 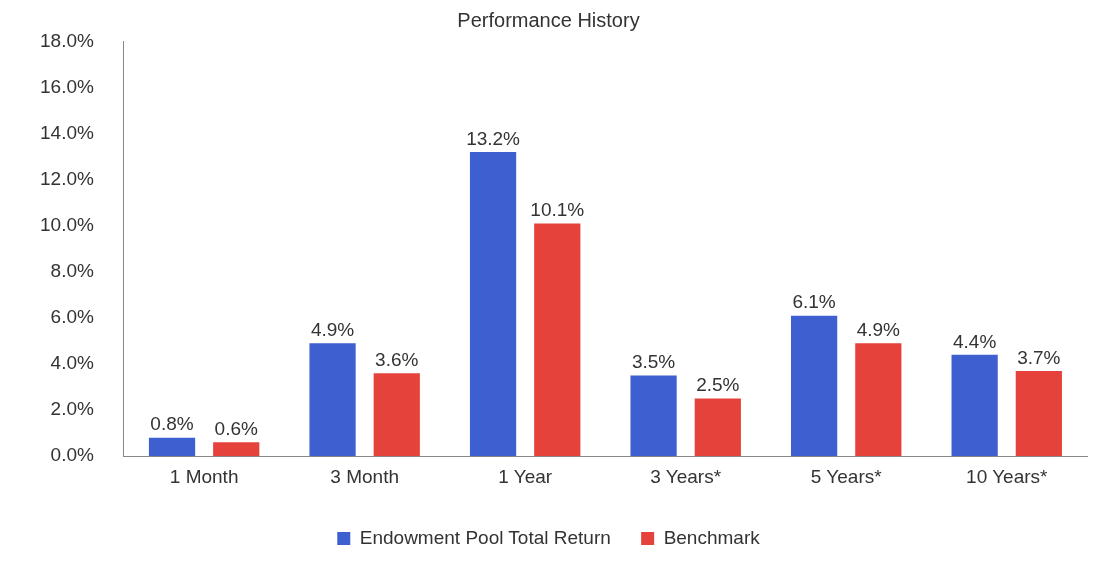 What do you see at coordinates (364, 476) in the screenshot?
I see `x-tick-label: 3 Month` at bounding box center [364, 476].